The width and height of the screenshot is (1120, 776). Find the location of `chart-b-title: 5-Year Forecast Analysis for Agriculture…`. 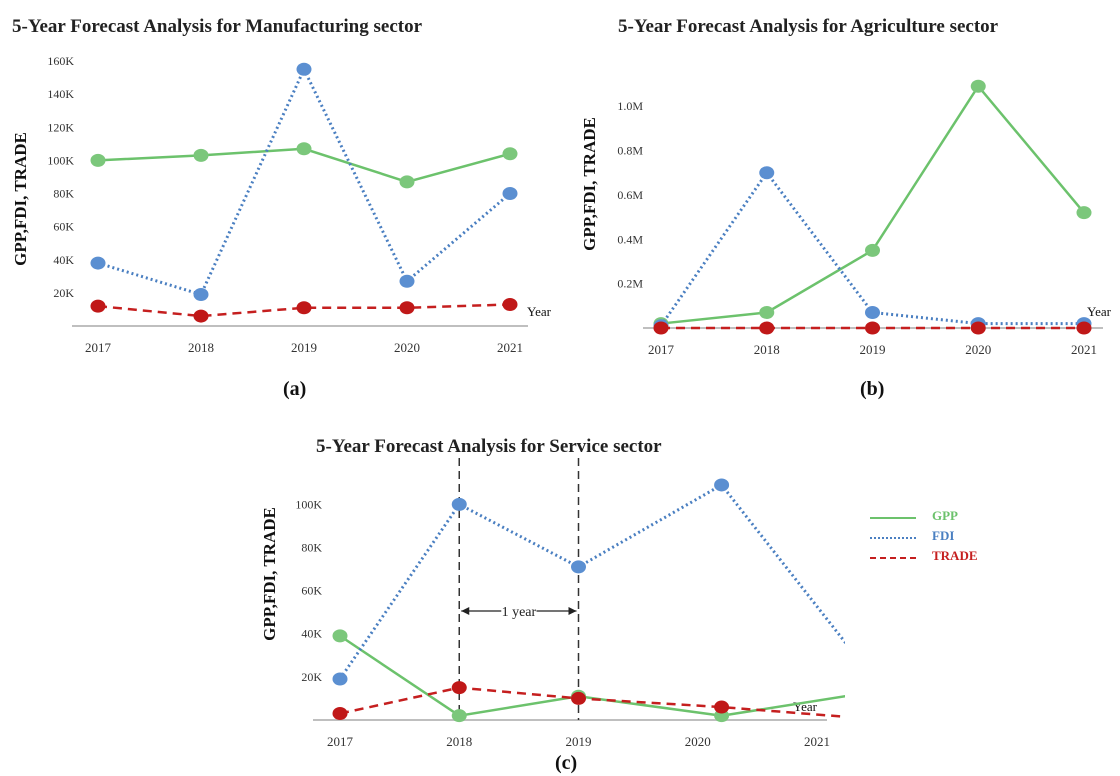

chart-b-title: 5-Year Forecast Analysis for Agriculture… is located at coordinates (808, 26).